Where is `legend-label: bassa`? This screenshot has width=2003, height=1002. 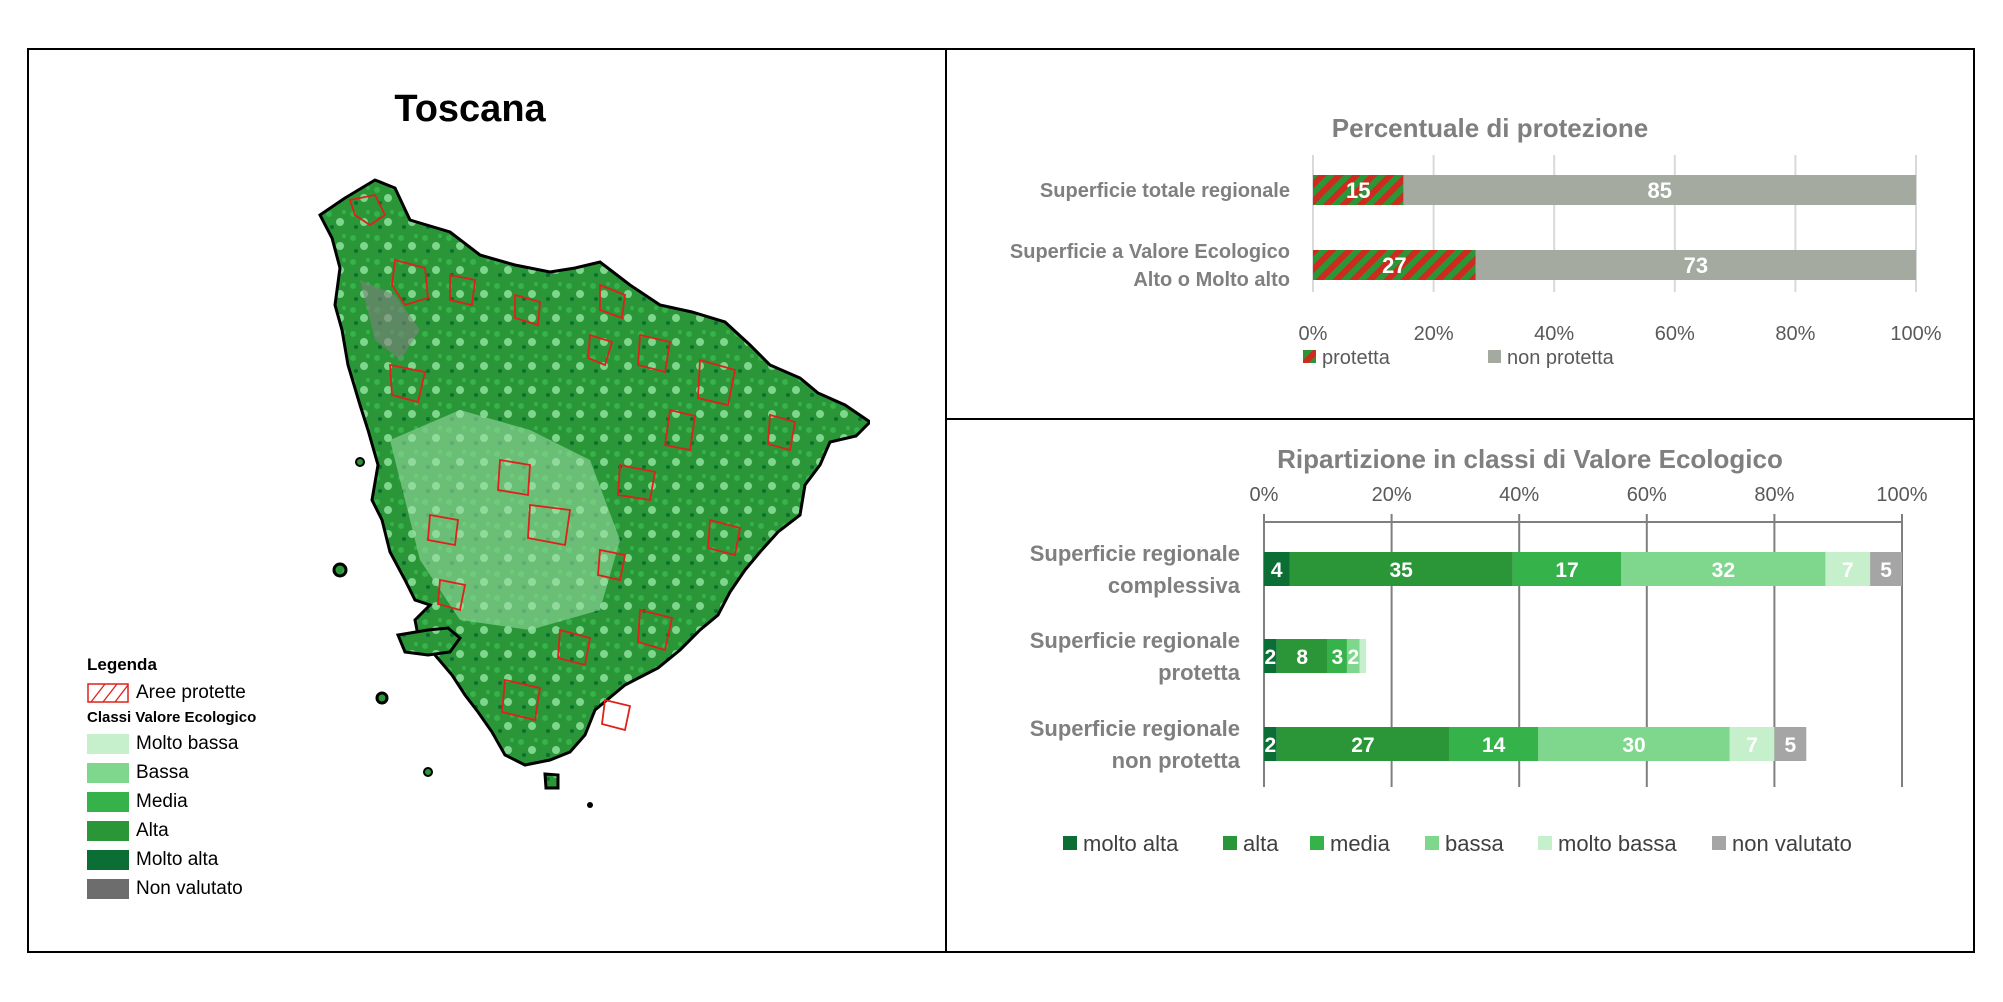 legend-label: bassa is located at coordinates (1474, 843).